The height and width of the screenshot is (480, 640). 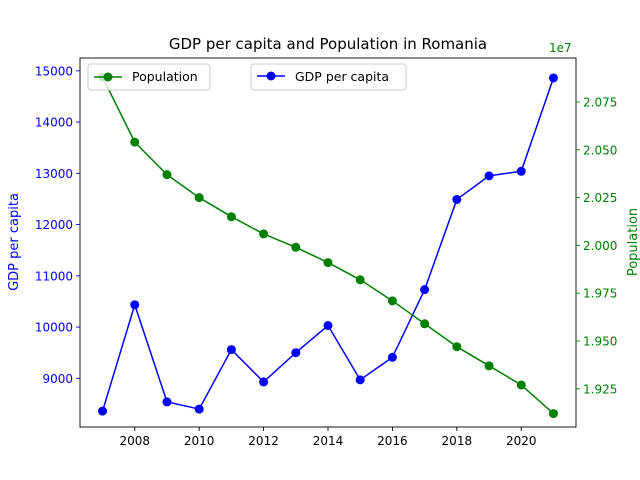 What do you see at coordinates (14, 242) in the screenshot?
I see `left-axis-label: GDP per capita` at bounding box center [14, 242].